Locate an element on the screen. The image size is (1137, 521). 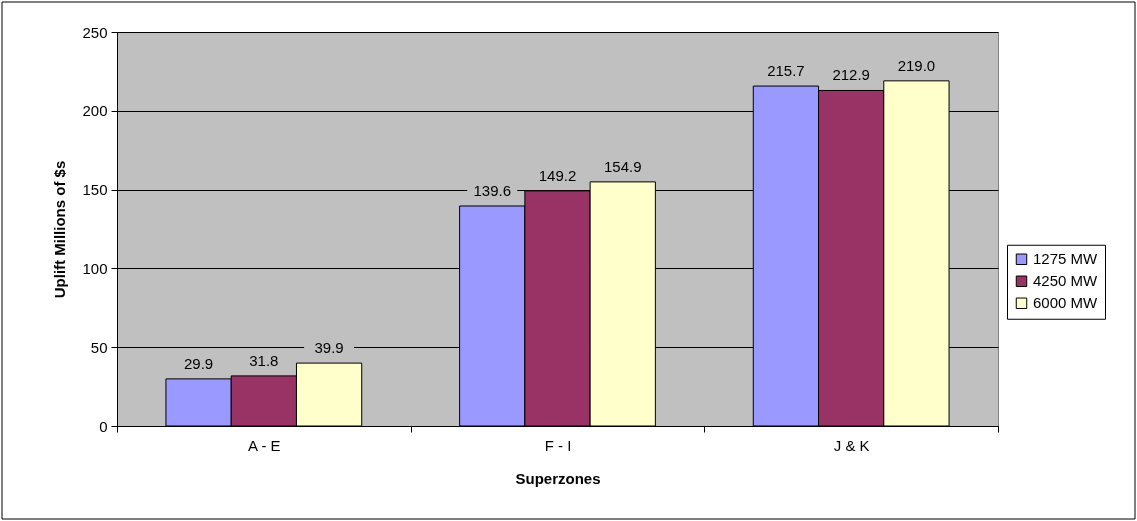
data-label: 219.0 is located at coordinates (916, 65).